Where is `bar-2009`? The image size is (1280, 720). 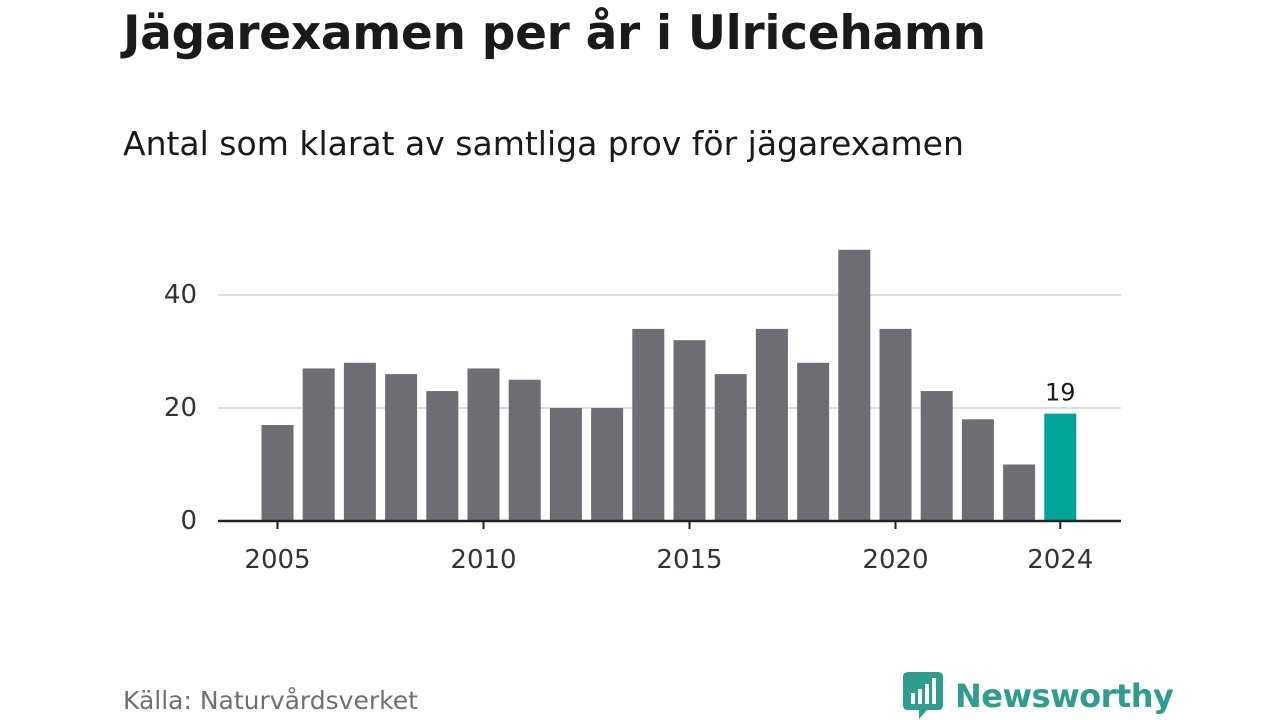 bar-2009 is located at coordinates (442, 456).